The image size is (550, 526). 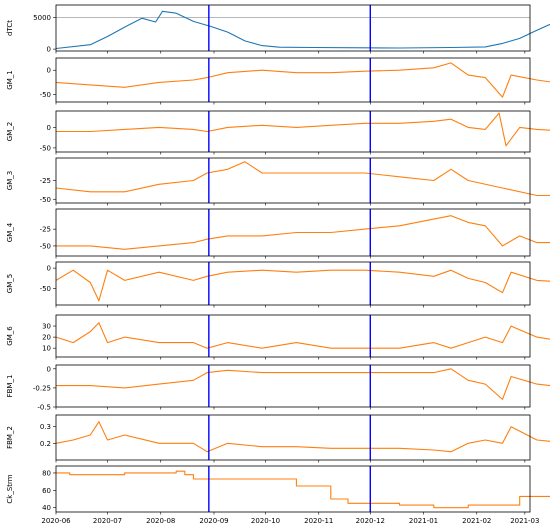 I want to click on y-tick-label: -0.5, so click(x=44, y=408).